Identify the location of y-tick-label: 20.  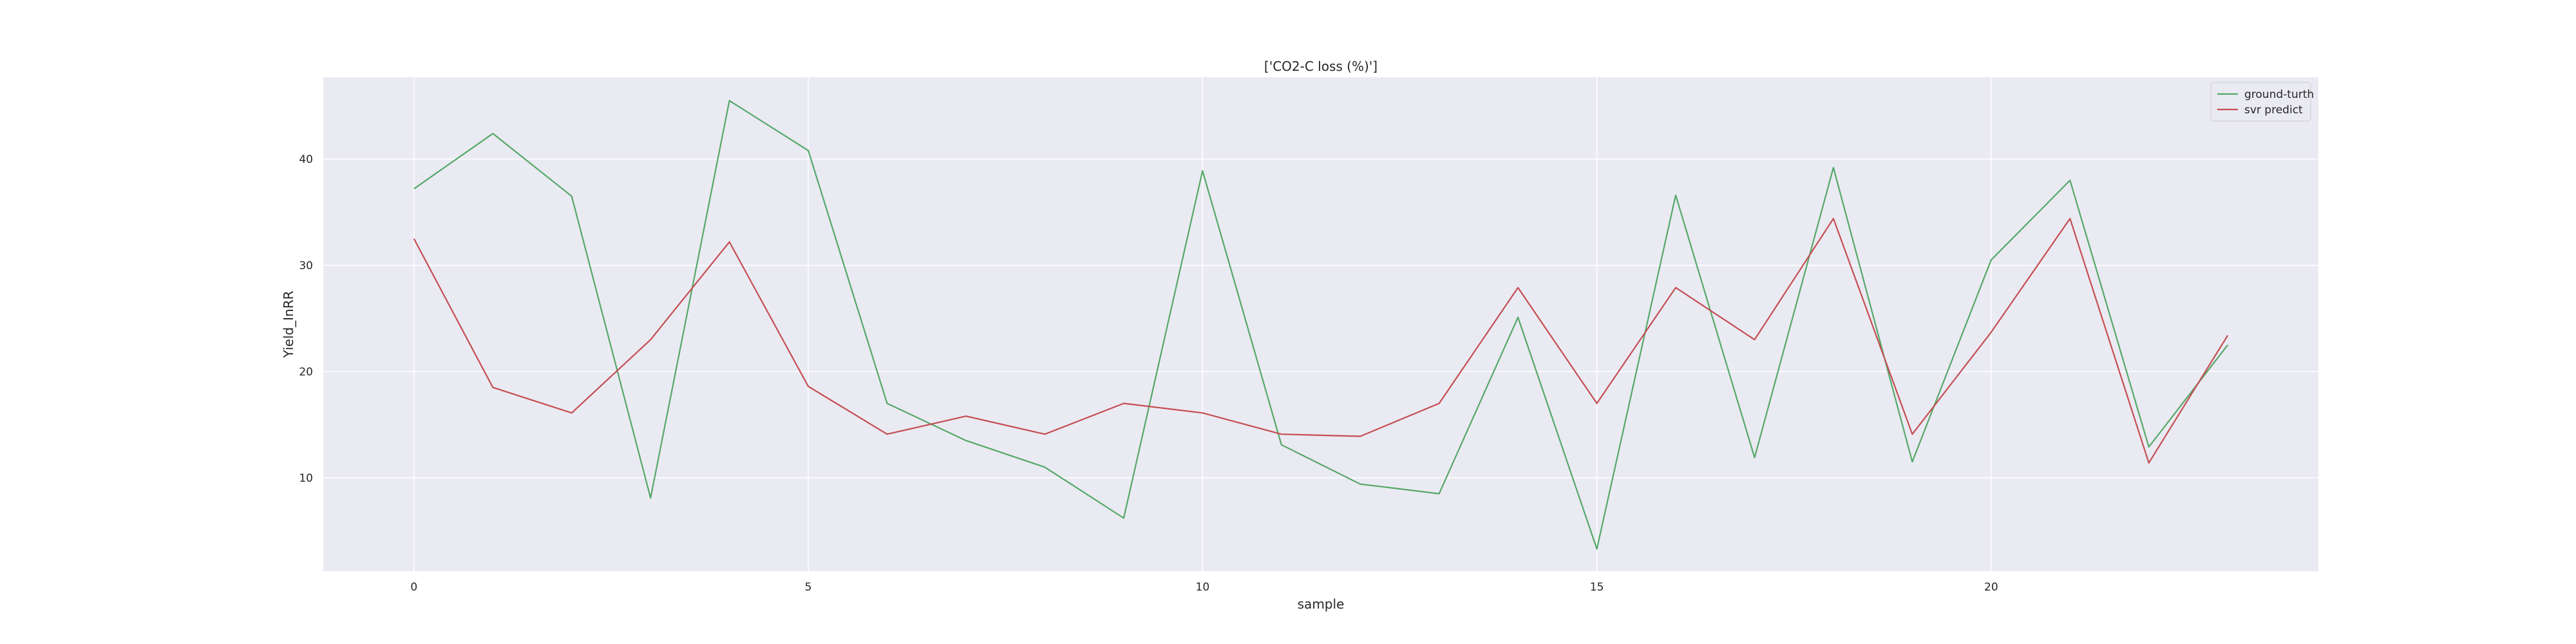
(306, 372).